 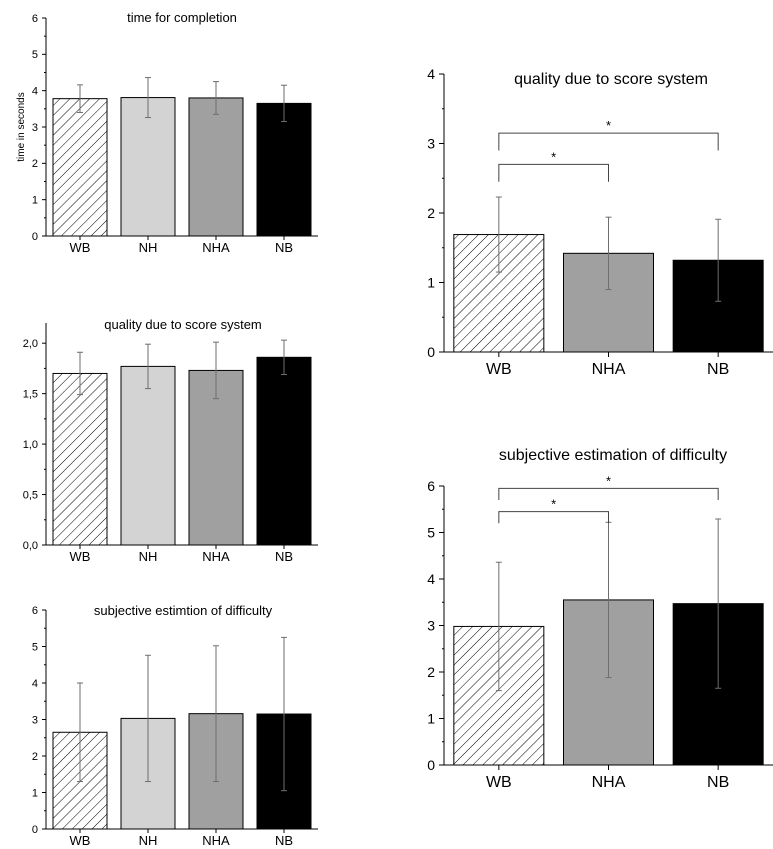 What do you see at coordinates (30, 495) in the screenshot?
I see `y-tick-label: 0,5` at bounding box center [30, 495].